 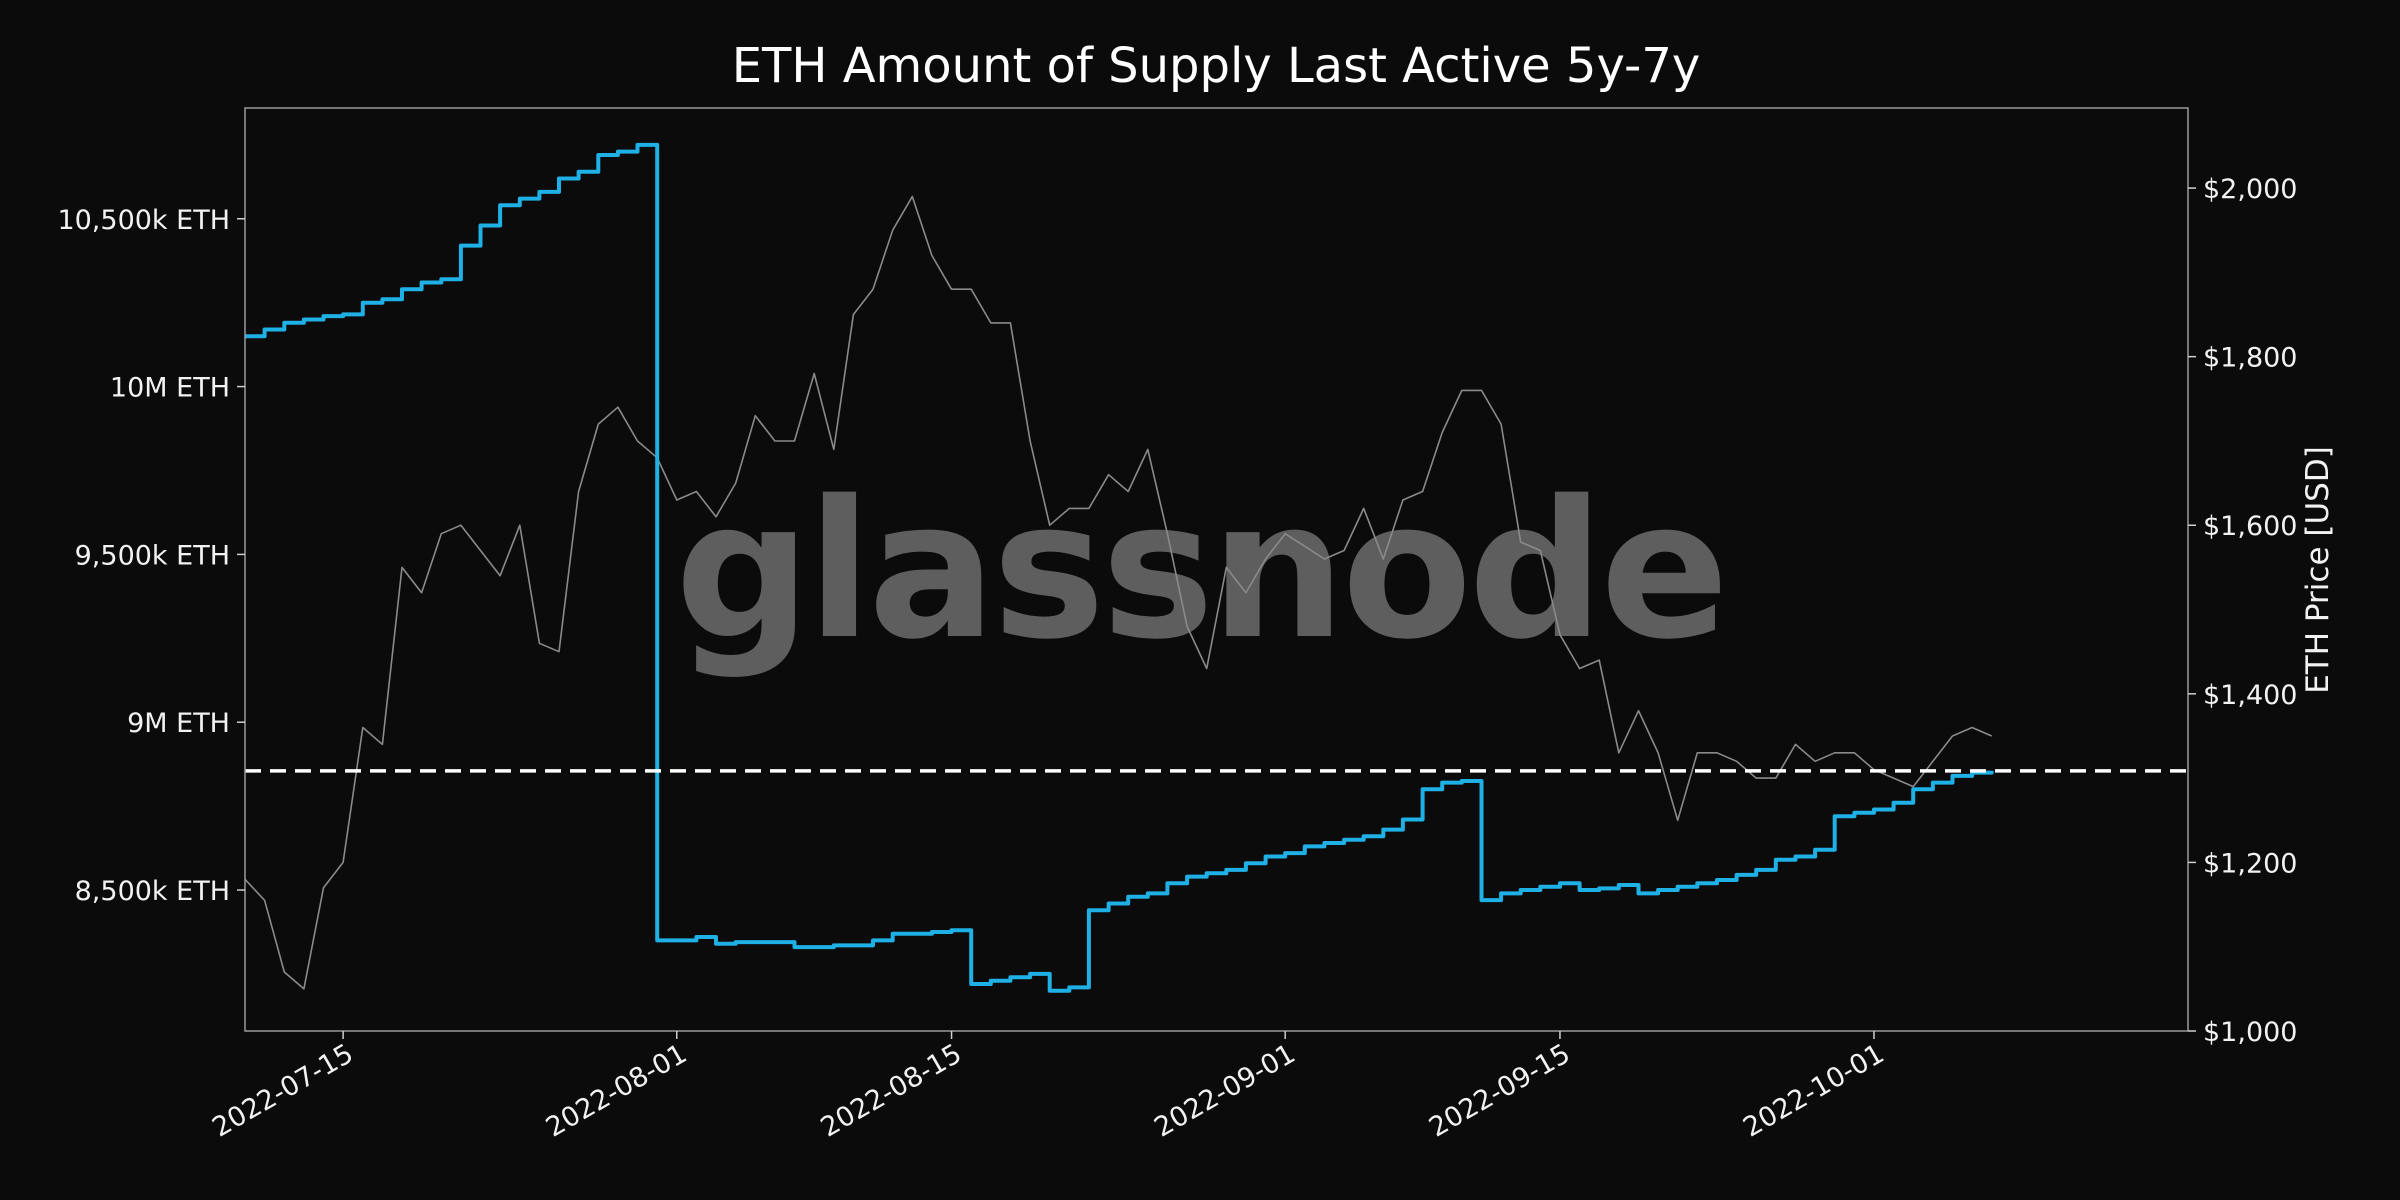 What do you see at coordinates (152, 891) in the screenshot?
I see `left-tick-label: 8,500k ETH` at bounding box center [152, 891].